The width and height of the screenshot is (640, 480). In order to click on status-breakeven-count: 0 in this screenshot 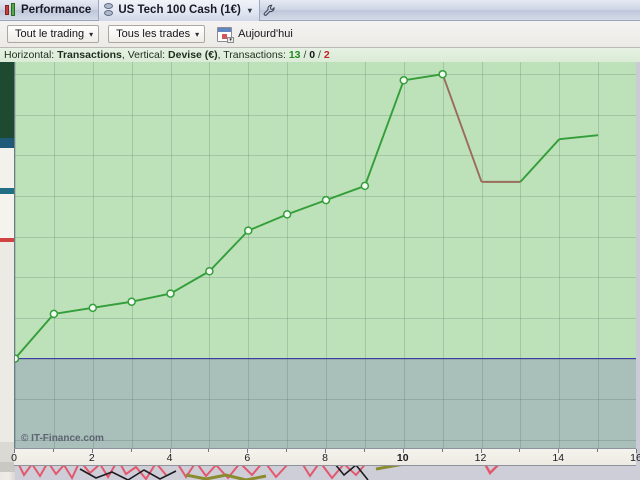, I will do `click(312, 55)`.